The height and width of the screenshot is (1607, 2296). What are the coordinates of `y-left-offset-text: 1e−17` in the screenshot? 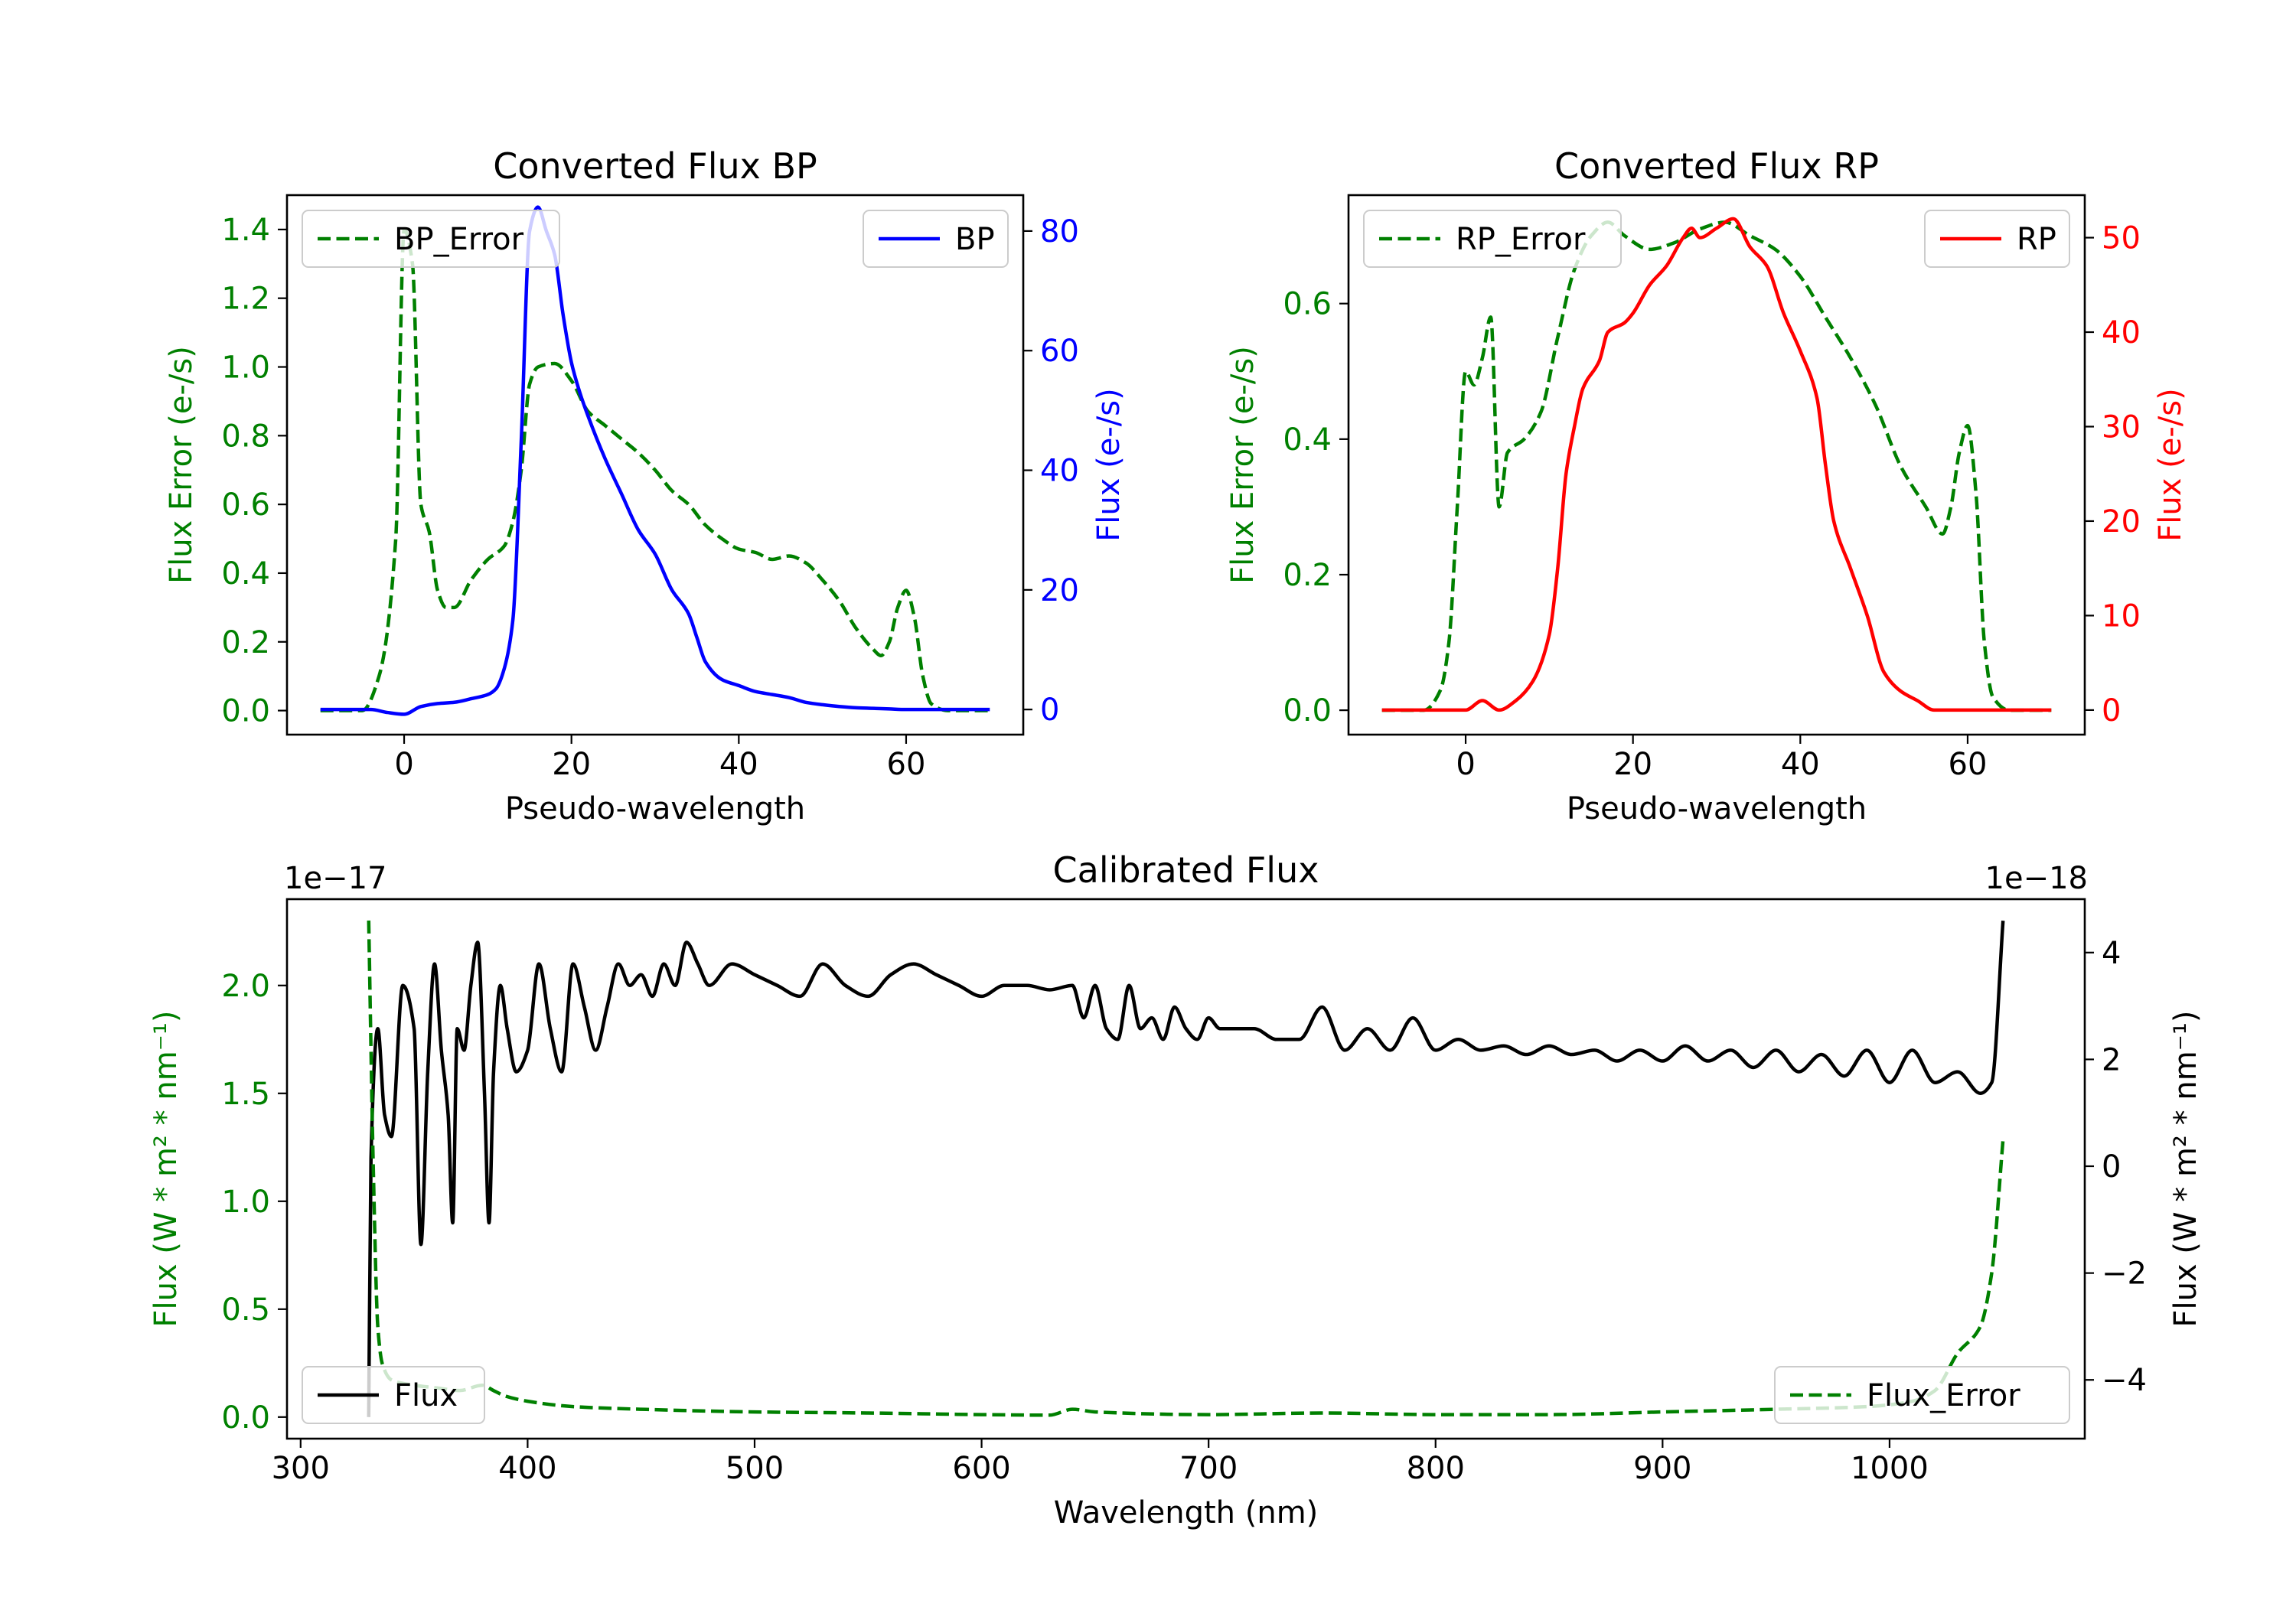 It's located at (335, 878).